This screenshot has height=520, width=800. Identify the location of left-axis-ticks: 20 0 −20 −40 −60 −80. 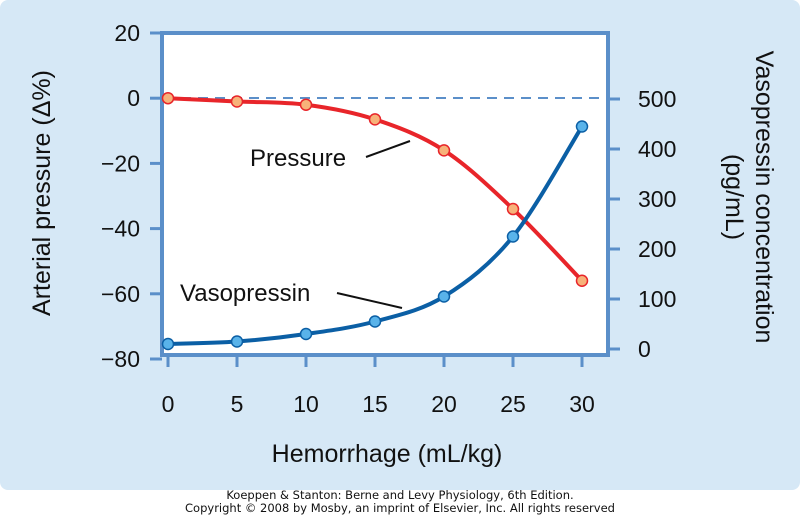
(131, 196).